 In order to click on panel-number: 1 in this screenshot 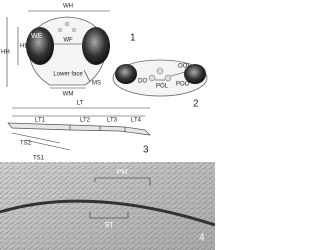, I will do `click(133, 38)`.